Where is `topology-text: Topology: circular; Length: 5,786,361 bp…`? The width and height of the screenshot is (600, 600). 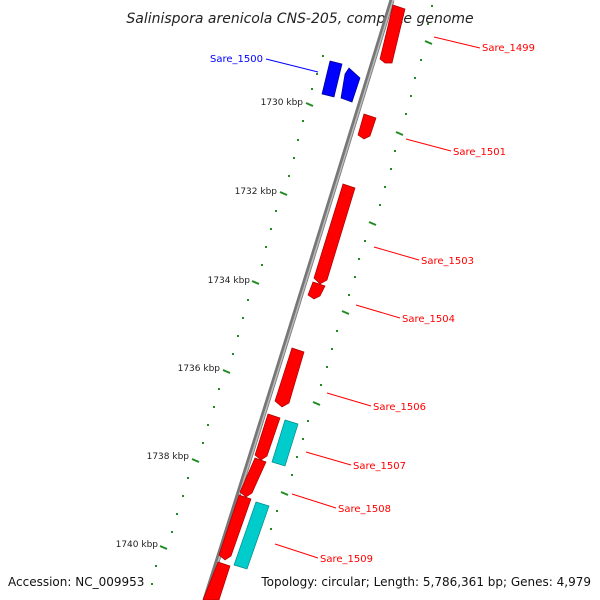
topology-text: Topology: circular; Length: 5,786,361 bp… is located at coordinates (426, 582).